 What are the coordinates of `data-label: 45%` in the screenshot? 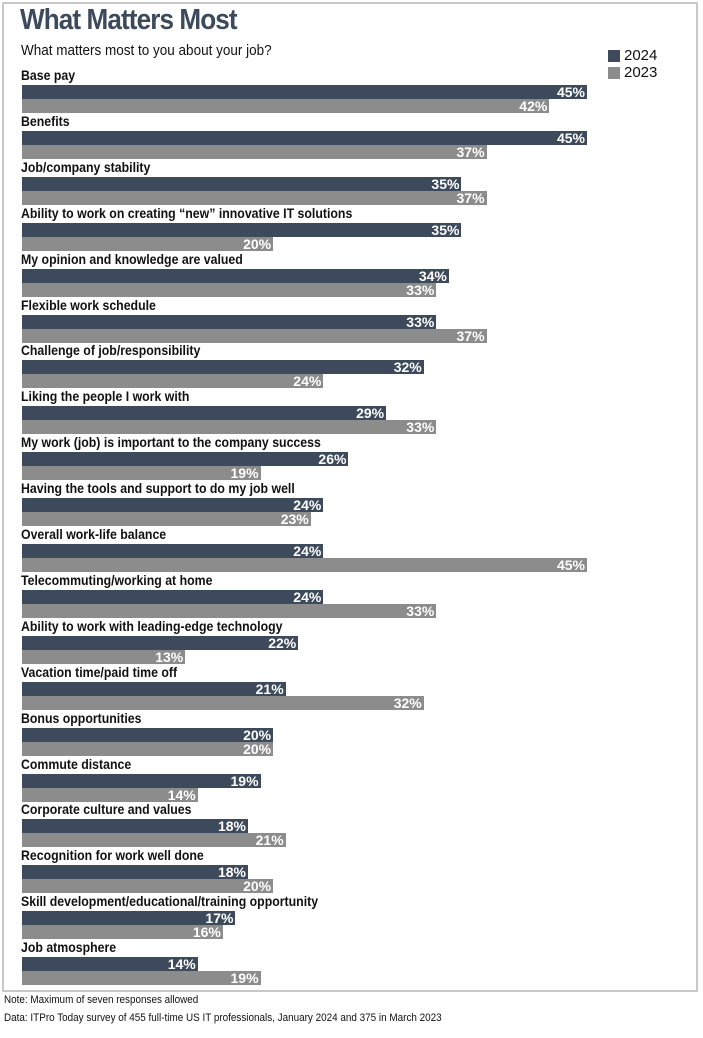 It's located at (570, 92).